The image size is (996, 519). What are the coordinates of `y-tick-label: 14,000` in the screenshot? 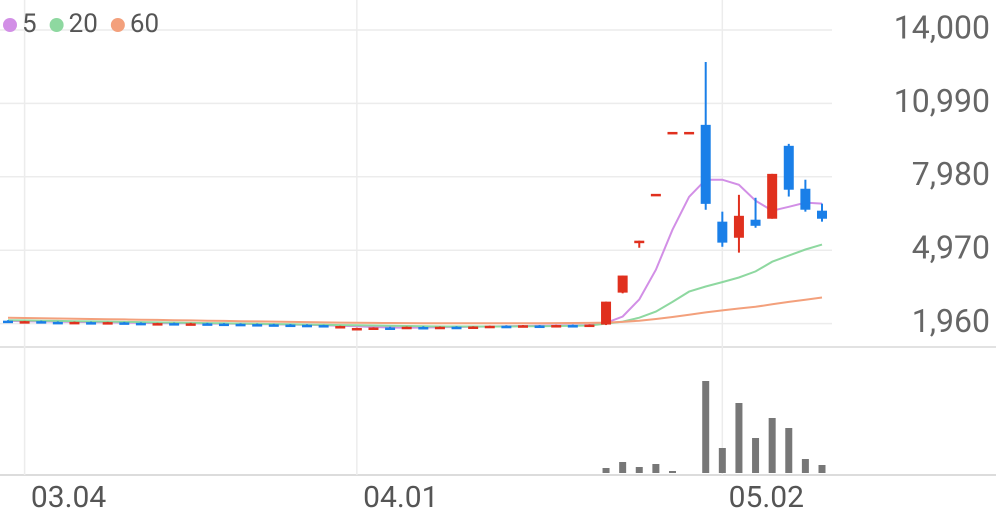 It's located at (942, 27).